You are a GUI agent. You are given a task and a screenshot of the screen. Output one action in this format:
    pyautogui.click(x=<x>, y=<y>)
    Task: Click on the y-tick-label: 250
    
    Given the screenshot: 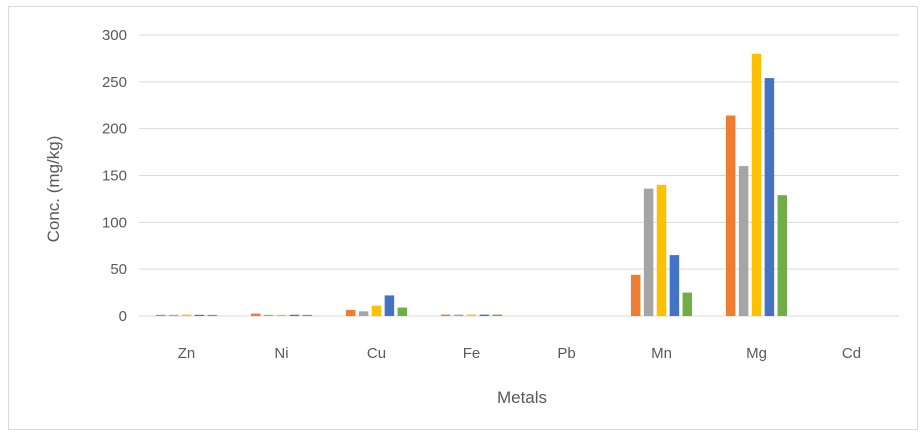 What is the action you would take?
    pyautogui.click(x=114, y=82)
    